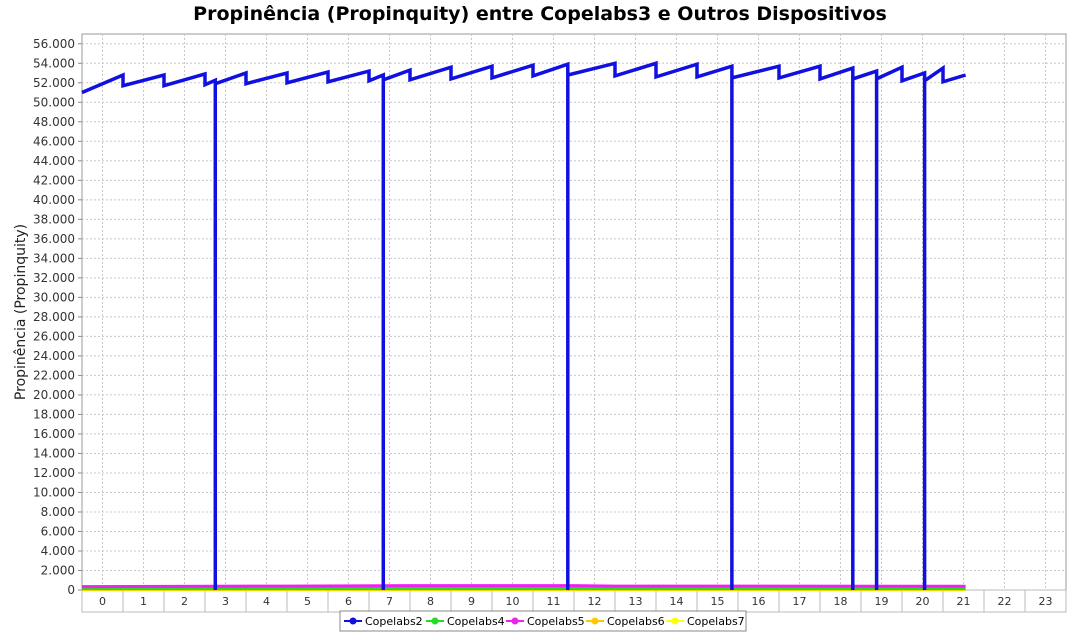 The height and width of the screenshot is (640, 1080). I want to click on y-tick-label: 0, so click(71, 590).